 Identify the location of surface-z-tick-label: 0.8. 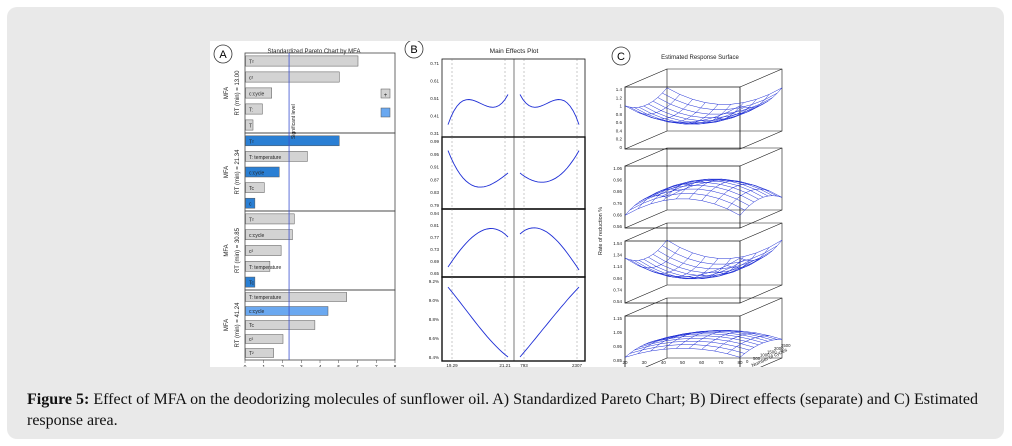
(619, 114).